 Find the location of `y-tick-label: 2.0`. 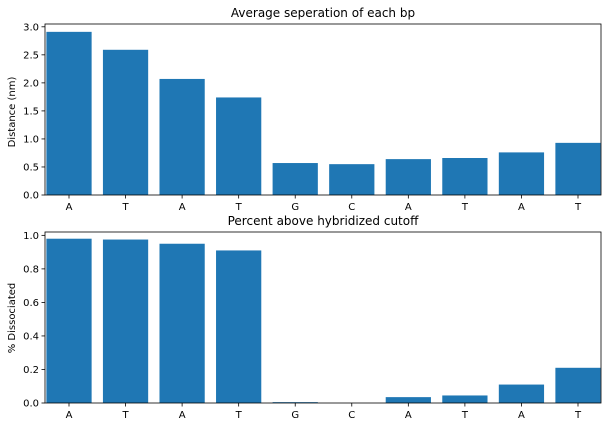

y-tick-label: 2.0 is located at coordinates (31, 83).